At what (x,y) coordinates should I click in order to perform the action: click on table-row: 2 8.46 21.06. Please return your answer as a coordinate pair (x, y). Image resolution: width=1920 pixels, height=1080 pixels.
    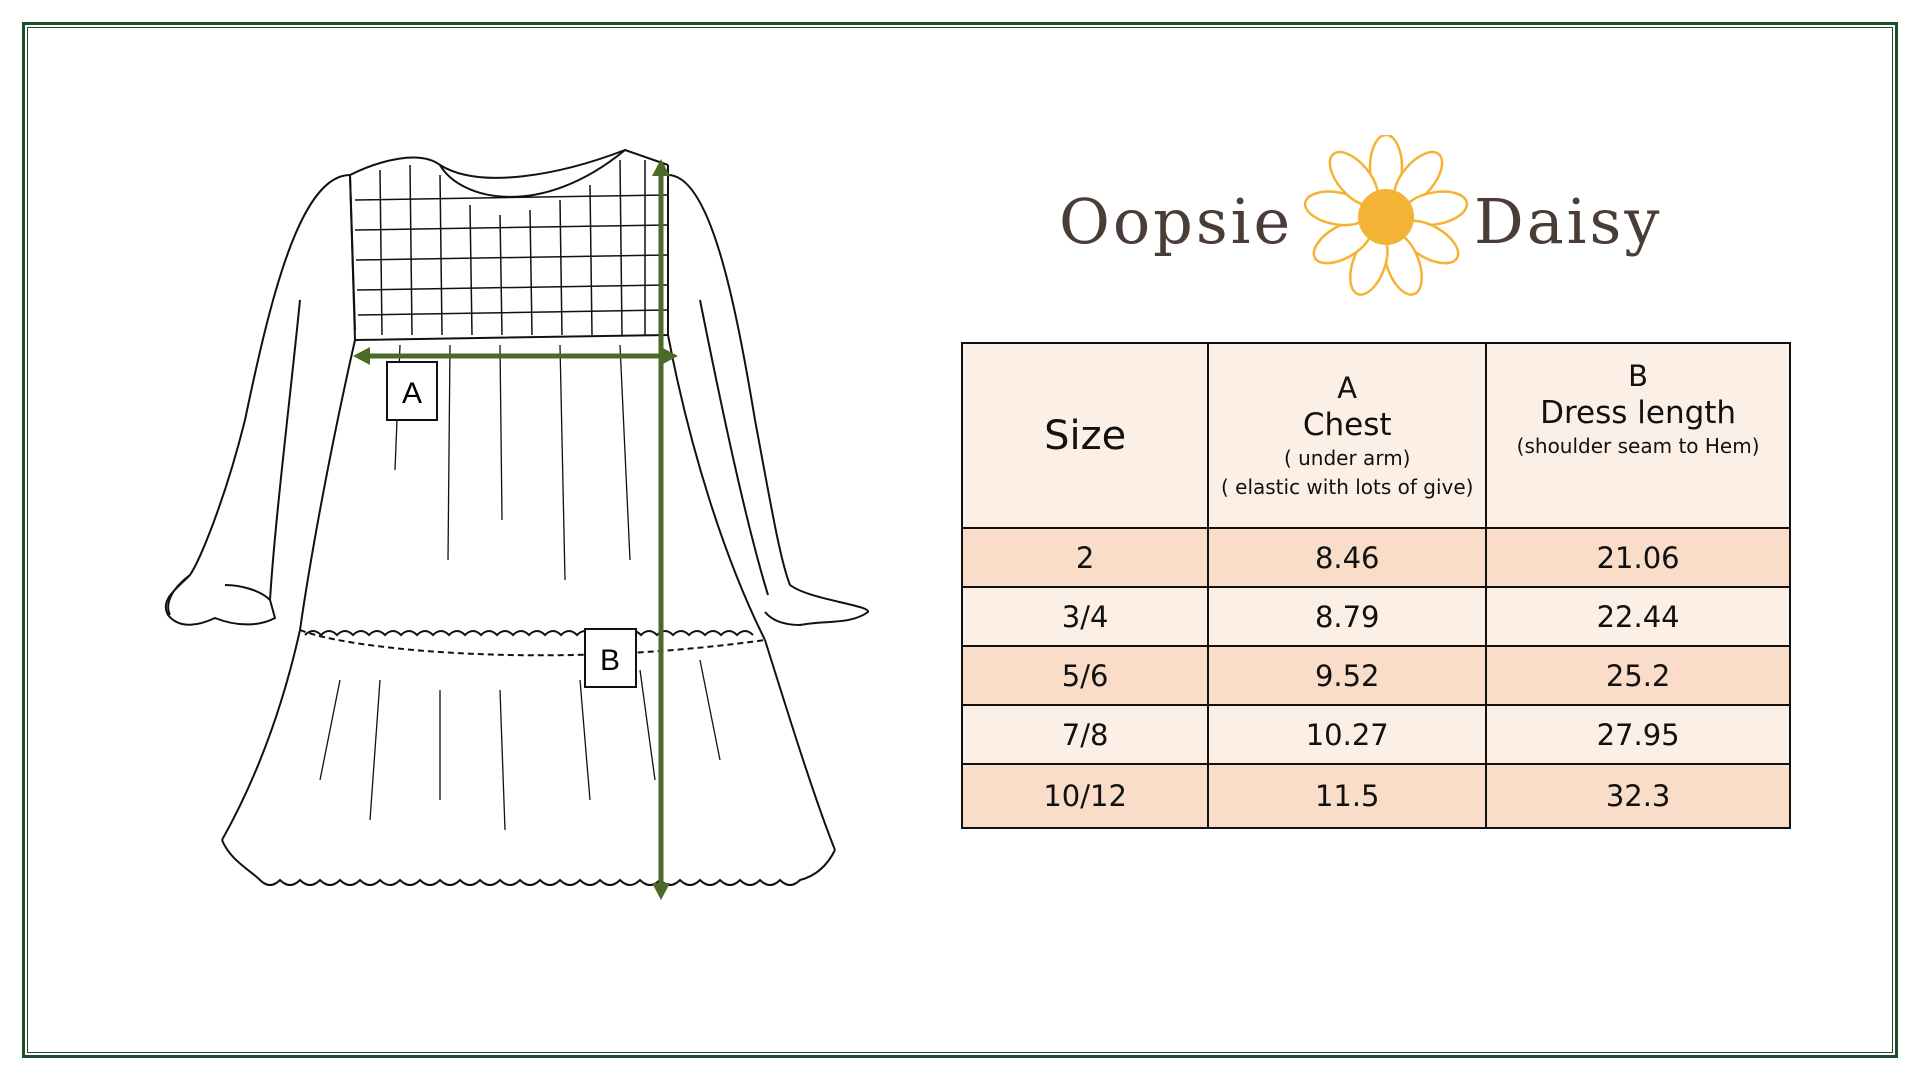
    Looking at the image, I should click on (1375, 557).